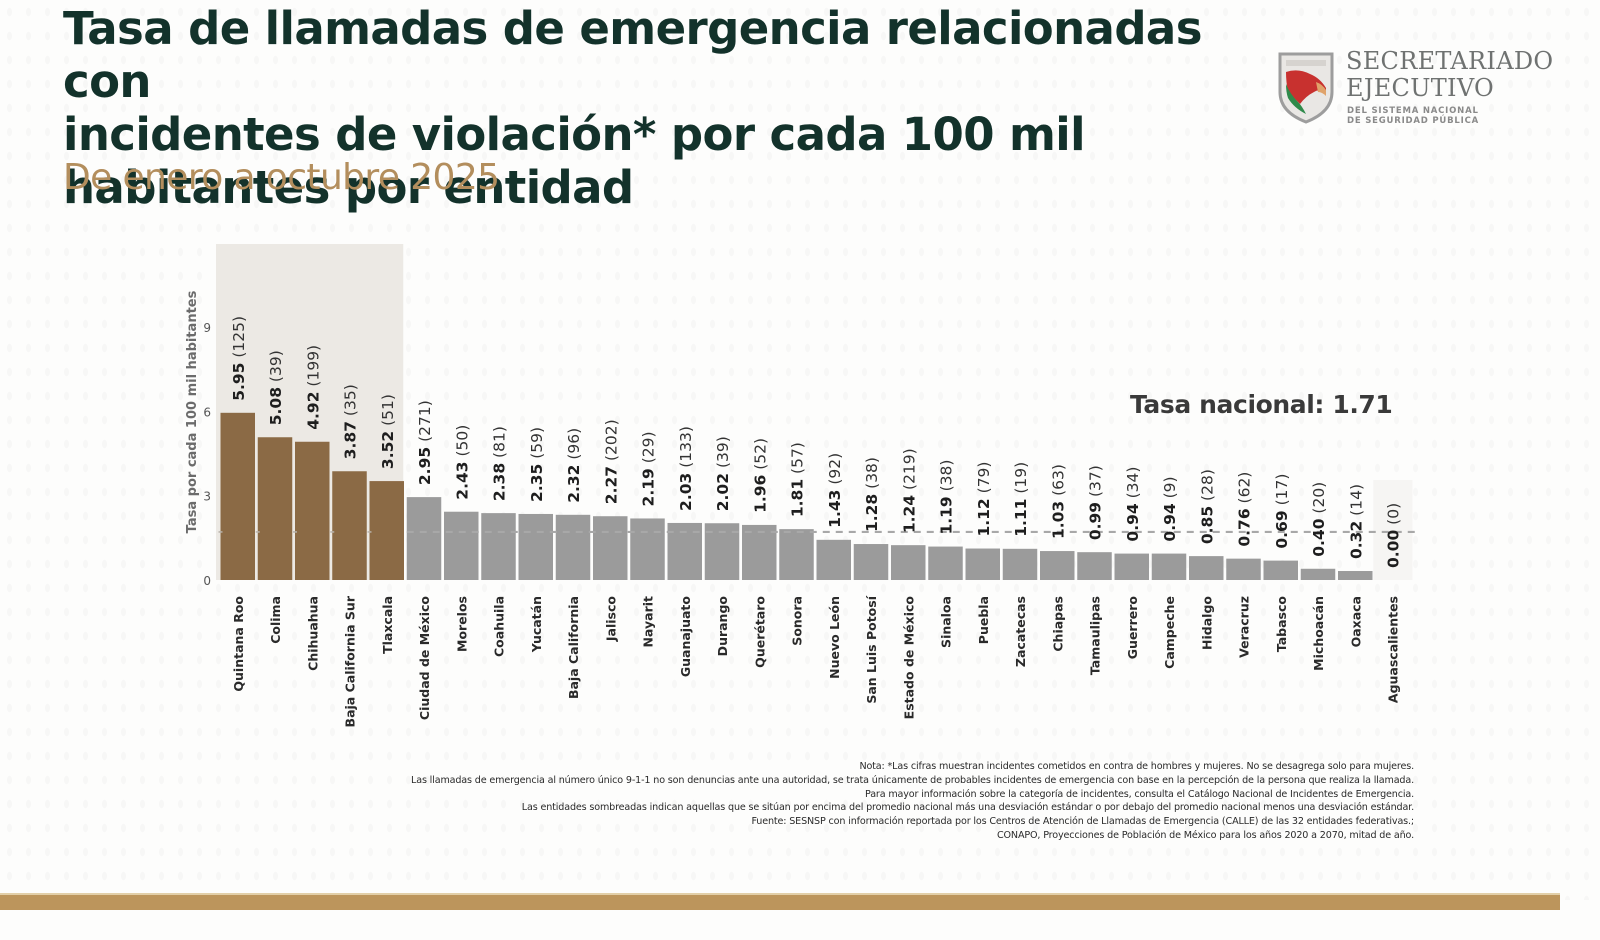 The width and height of the screenshot is (1600, 940). Describe the element at coordinates (1319, 519) in the screenshot. I see `data-label: 0.40 (20)` at that location.